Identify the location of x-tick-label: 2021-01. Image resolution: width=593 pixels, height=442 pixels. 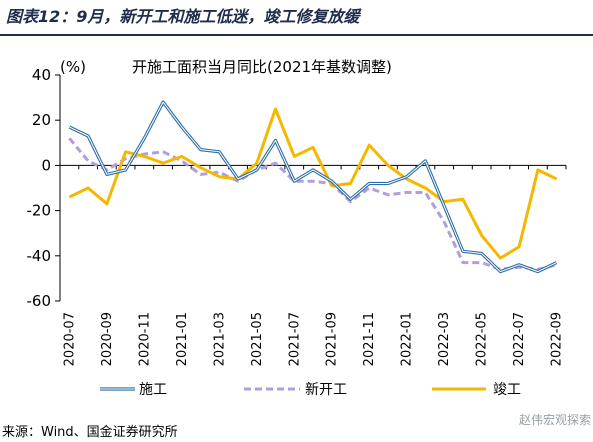
(182, 339).